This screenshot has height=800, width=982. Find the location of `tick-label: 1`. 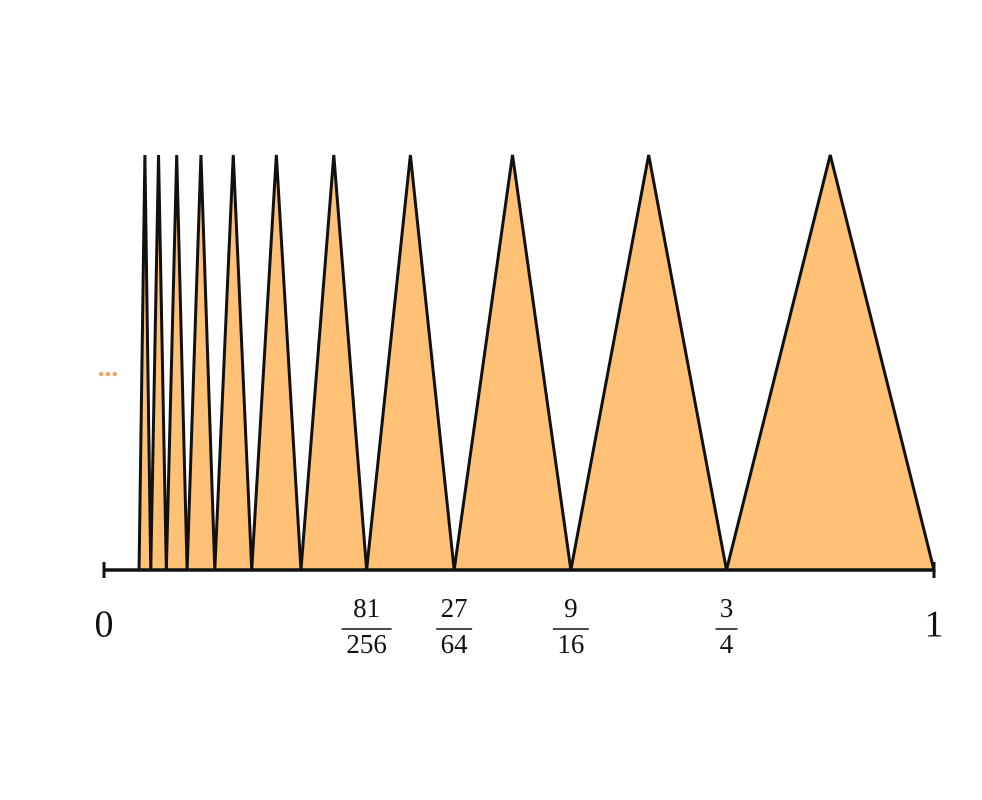

tick-label: 1 is located at coordinates (934, 625).